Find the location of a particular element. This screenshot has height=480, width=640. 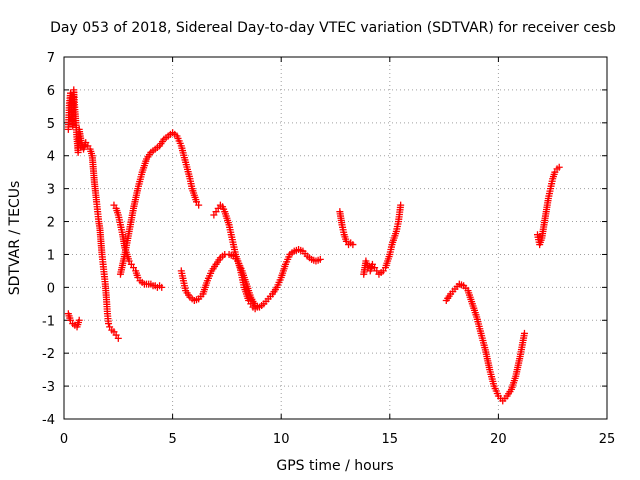

x-tick-label: 5 is located at coordinates (172, 439).